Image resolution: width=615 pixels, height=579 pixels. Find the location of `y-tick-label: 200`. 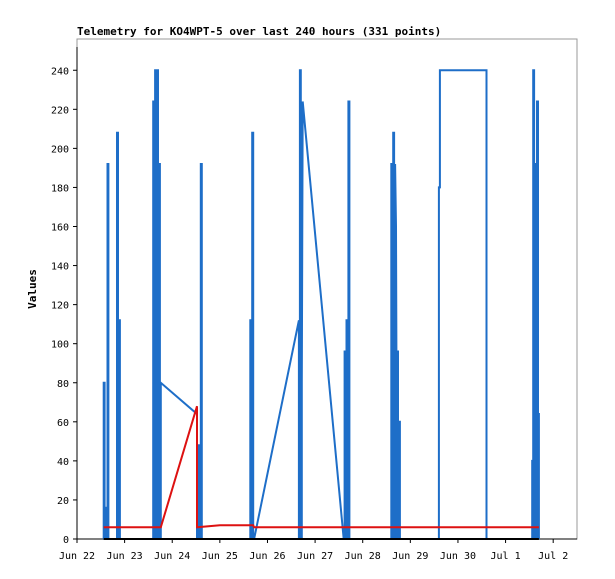

y-tick-label: 200 is located at coordinates (60, 149).